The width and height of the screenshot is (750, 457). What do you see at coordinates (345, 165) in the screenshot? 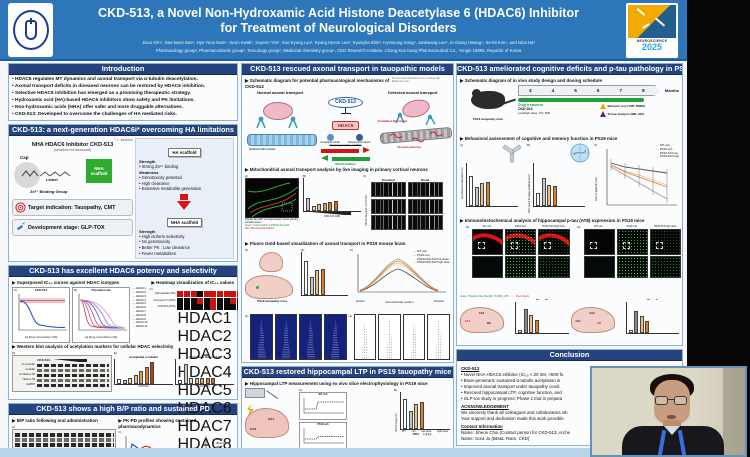
I see `green-arrow-label: HDAC6 inhibition` at bounding box center [345, 165].